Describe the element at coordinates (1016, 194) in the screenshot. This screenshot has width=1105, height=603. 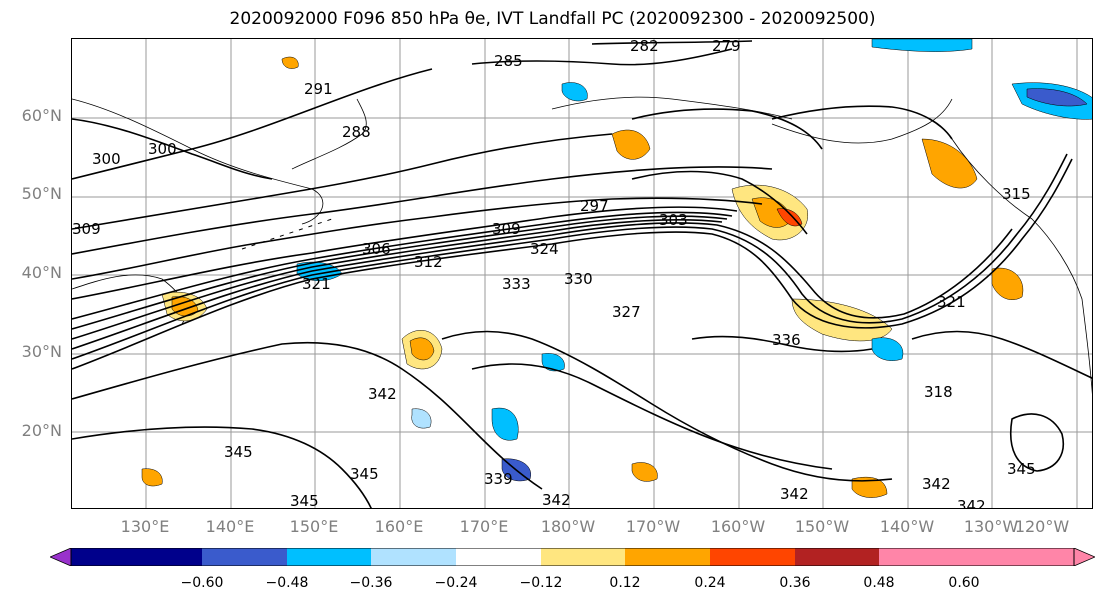
I see `contour-label: 315` at that location.